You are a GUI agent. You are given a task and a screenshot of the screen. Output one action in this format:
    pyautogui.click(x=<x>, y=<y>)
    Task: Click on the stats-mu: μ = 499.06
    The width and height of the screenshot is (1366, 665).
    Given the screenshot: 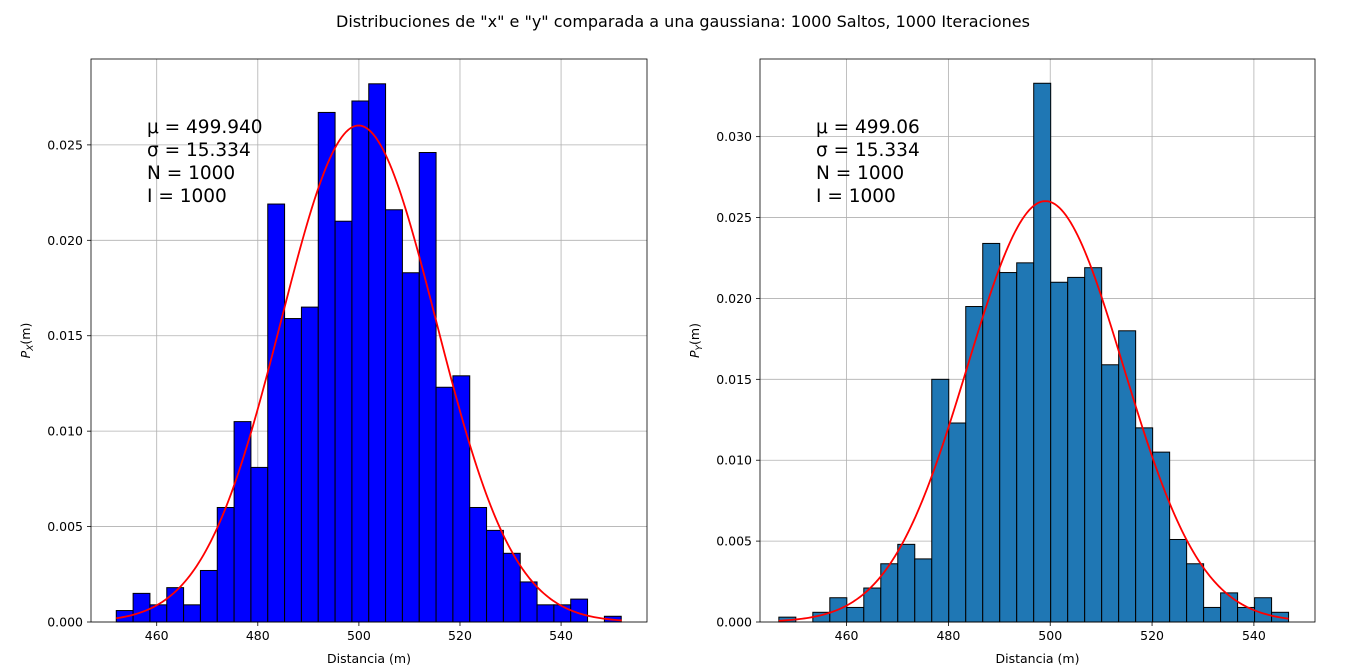 What is the action you would take?
    pyautogui.click(x=868, y=127)
    